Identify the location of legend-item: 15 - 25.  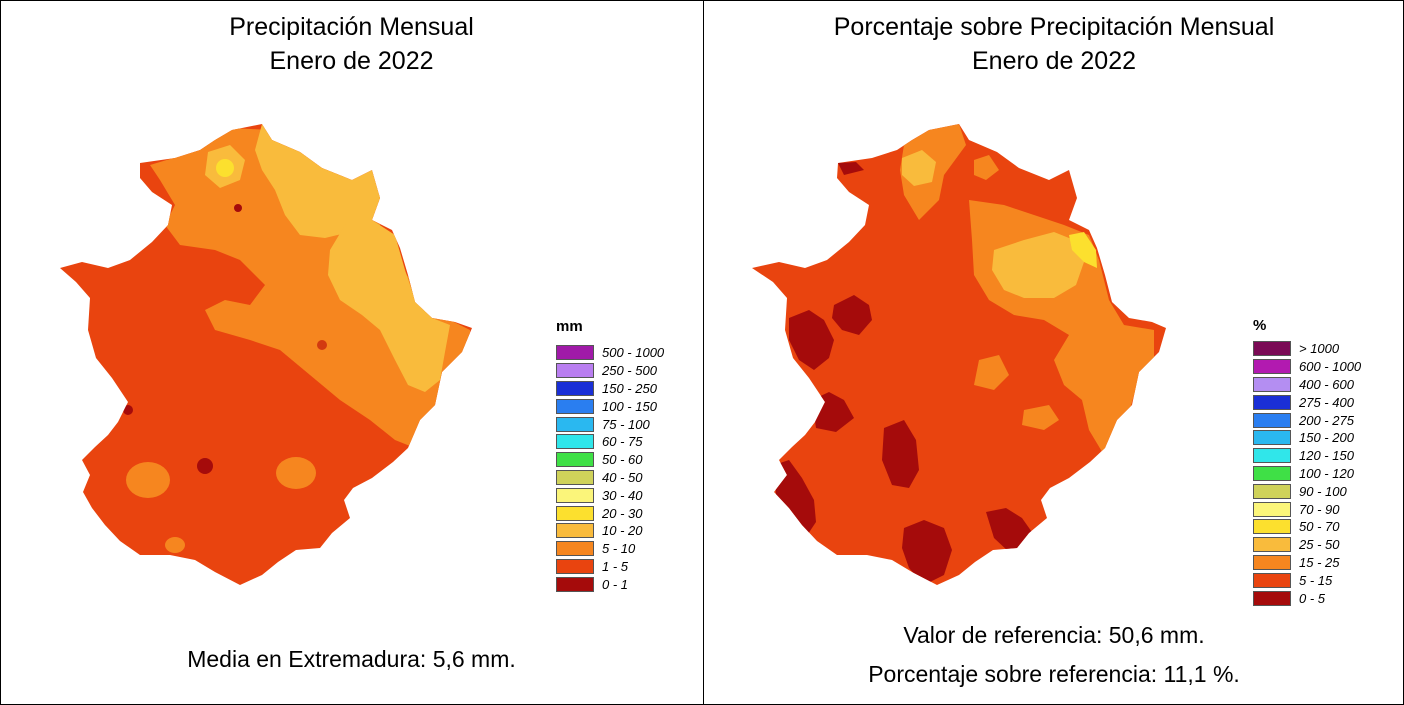
(1307, 563).